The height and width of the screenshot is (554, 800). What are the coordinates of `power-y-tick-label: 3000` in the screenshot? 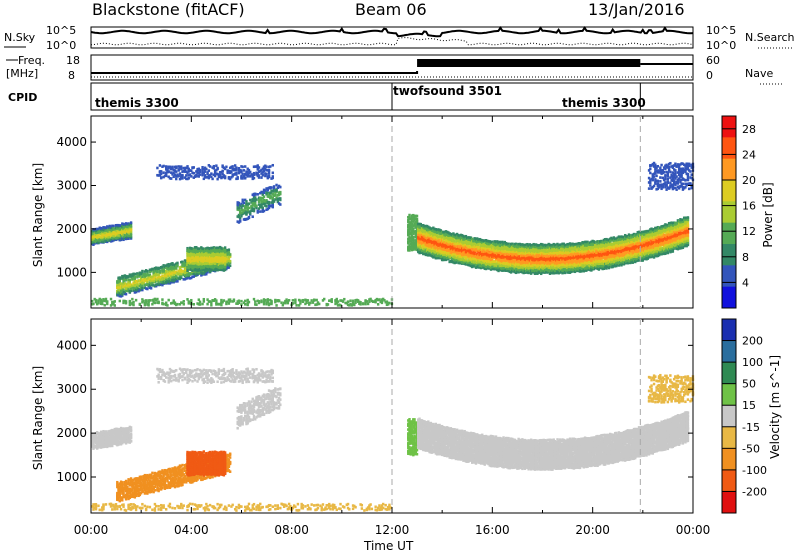 It's located at (71, 186).